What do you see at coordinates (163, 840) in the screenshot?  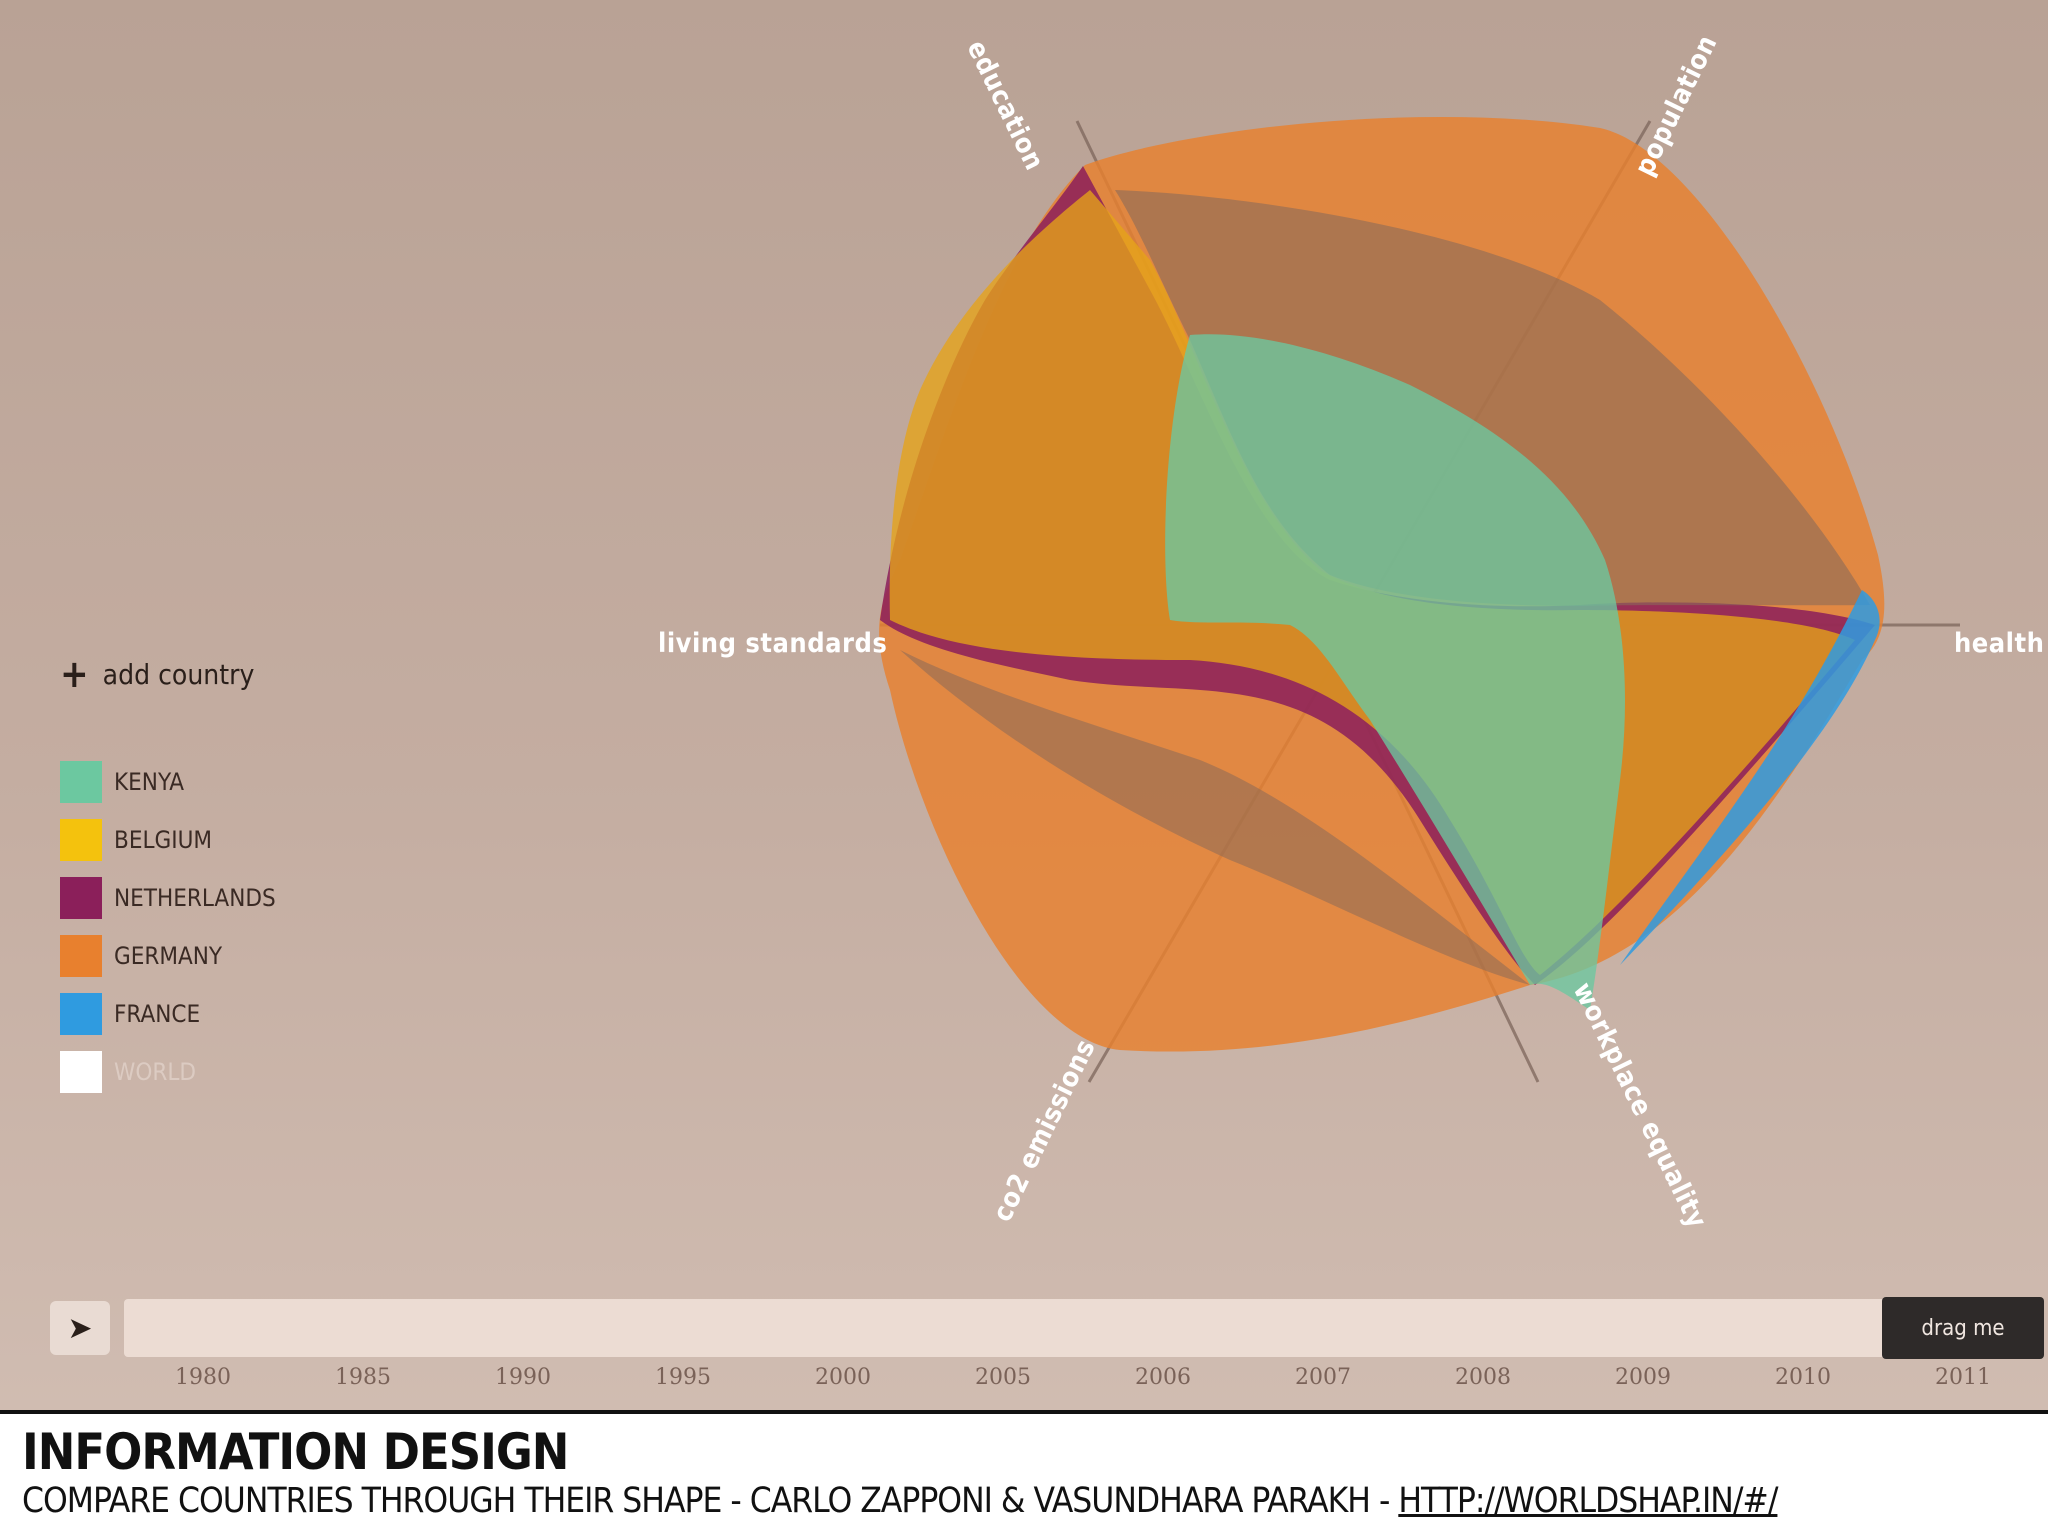 I see `legend-label: BELGIUM` at bounding box center [163, 840].